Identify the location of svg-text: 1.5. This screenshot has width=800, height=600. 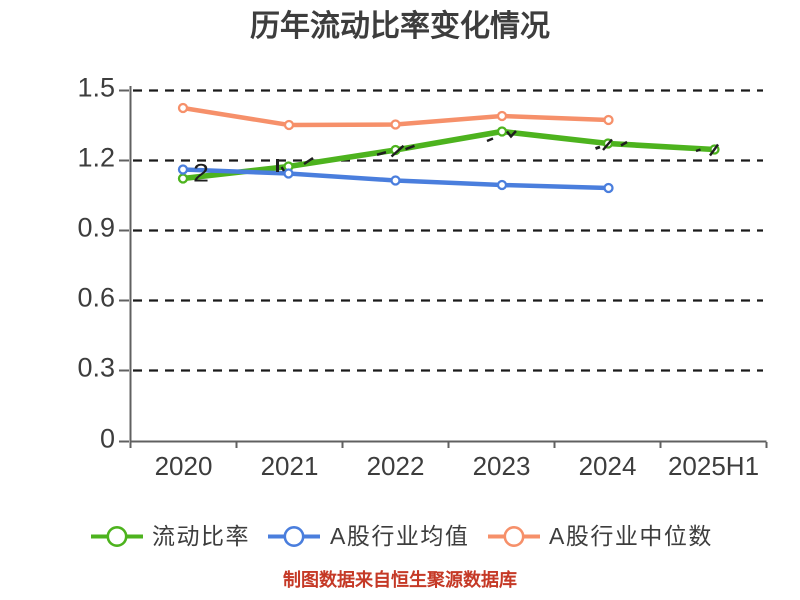
(96, 88).